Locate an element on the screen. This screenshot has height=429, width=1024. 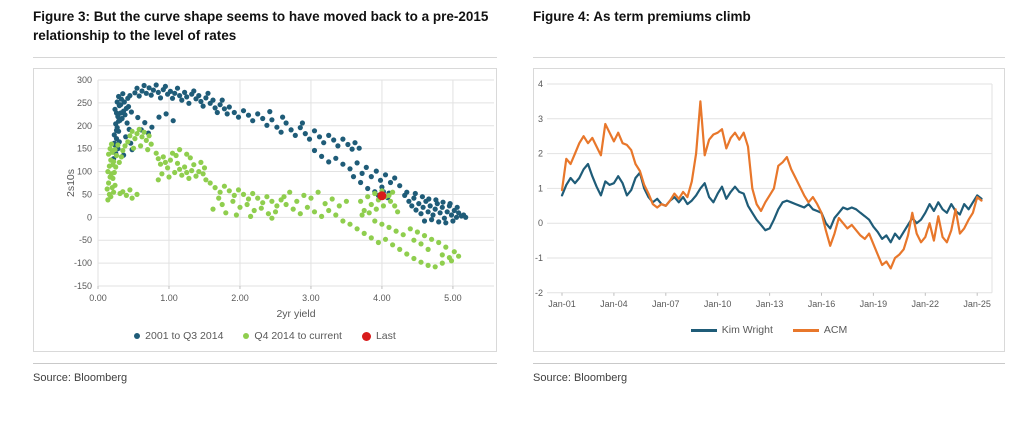
y-tick-label: 100 is located at coordinates (84, 172).